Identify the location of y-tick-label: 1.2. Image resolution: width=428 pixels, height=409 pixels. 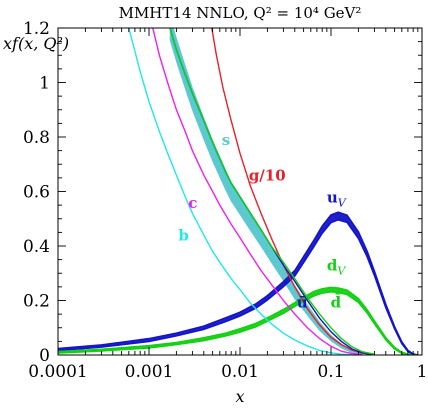
(36, 29).